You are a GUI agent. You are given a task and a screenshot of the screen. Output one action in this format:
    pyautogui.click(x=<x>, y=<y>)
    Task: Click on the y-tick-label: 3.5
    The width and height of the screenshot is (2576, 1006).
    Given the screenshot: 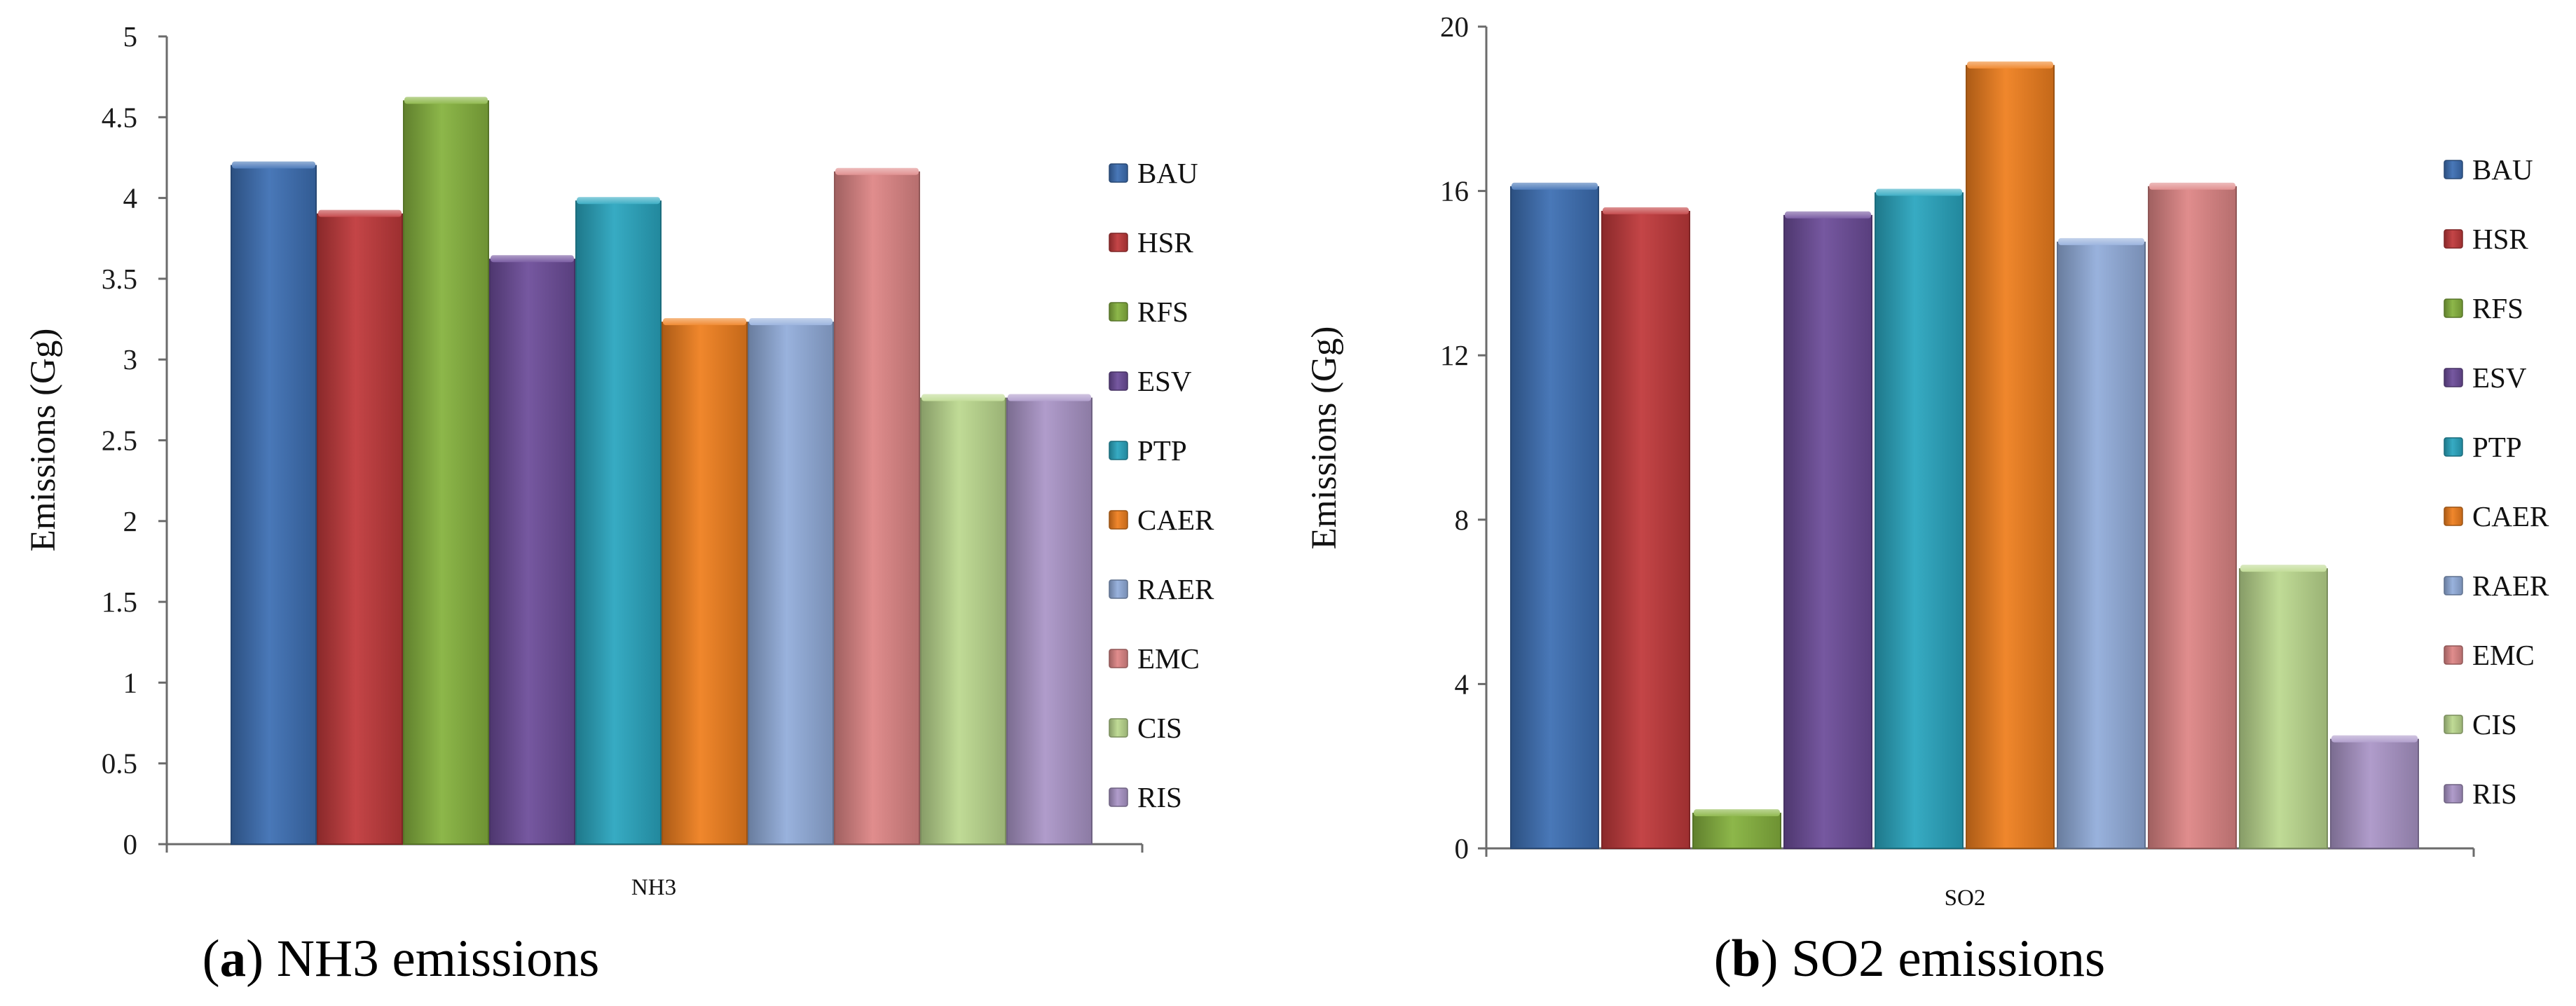 What is the action you would take?
    pyautogui.click(x=120, y=279)
    